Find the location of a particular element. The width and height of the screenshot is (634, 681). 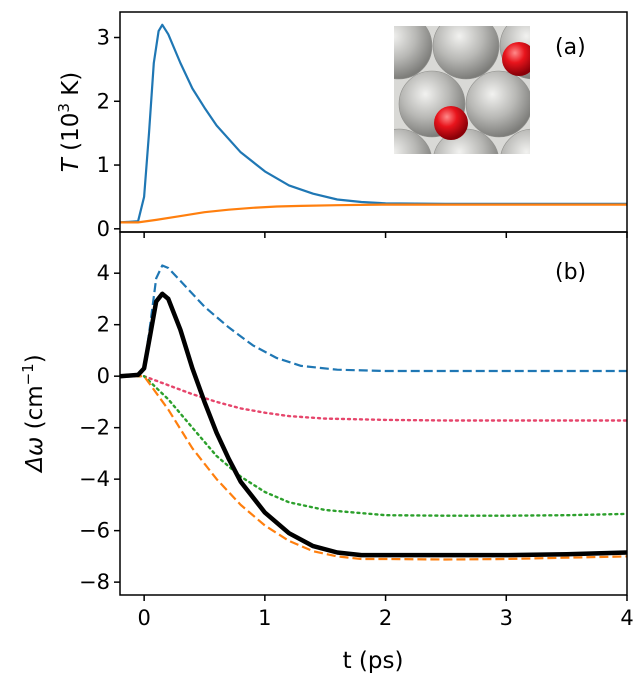

panel-b-y-axis-label-symbol: Δω is located at coordinates (35, 455).